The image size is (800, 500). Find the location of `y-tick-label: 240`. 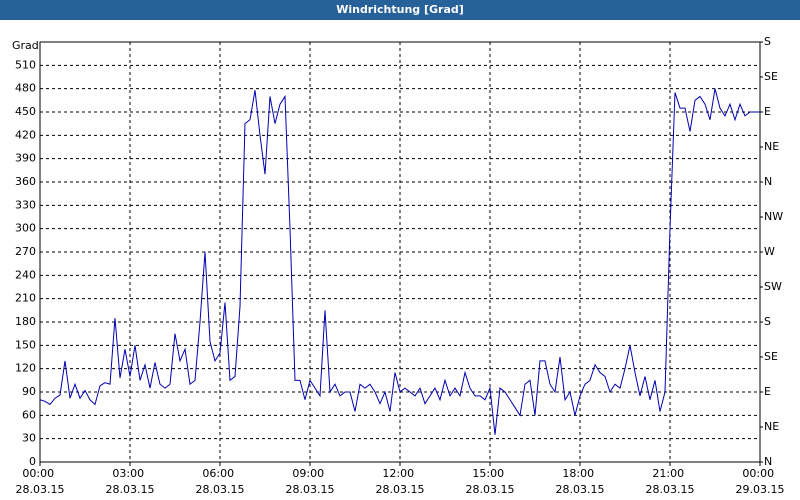

y-tick-label: 240 is located at coordinates (25, 274).